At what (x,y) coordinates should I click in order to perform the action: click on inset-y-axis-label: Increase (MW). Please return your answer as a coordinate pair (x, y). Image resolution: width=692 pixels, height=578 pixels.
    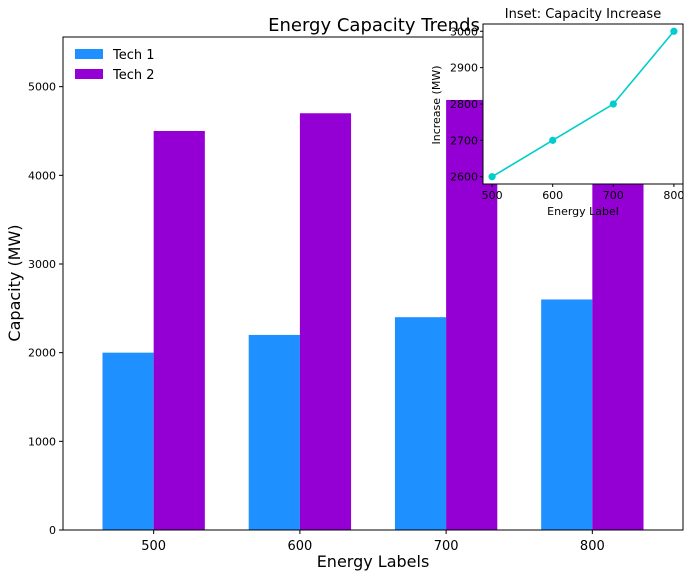
    Looking at the image, I should click on (436, 105).